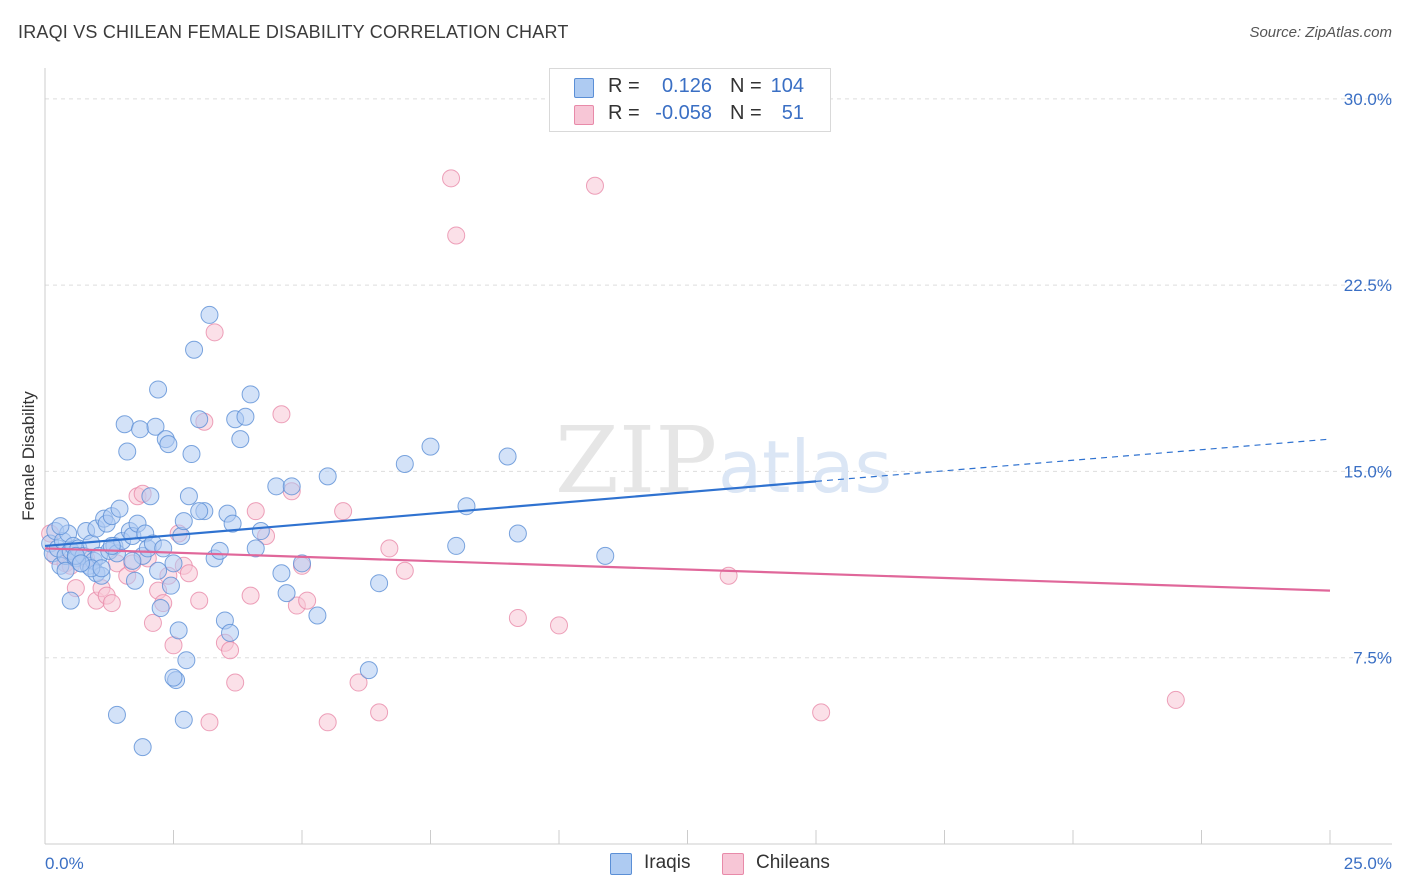  I want to click on chilean-trend-line, so click(687, 569).